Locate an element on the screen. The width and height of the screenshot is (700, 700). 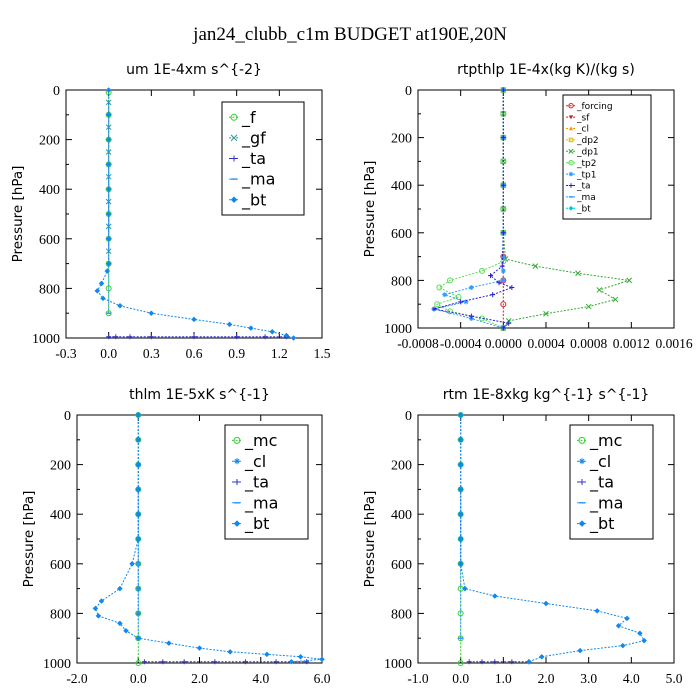
legend-label: _f is located at coordinates (248, 118).